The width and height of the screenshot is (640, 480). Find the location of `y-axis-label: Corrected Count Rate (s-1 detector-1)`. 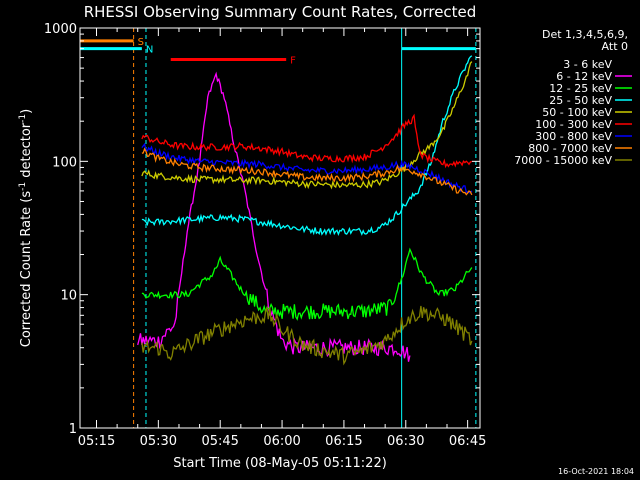

y-axis-label: Corrected Count Rate (s-1 detector-1) is located at coordinates (26, 228).